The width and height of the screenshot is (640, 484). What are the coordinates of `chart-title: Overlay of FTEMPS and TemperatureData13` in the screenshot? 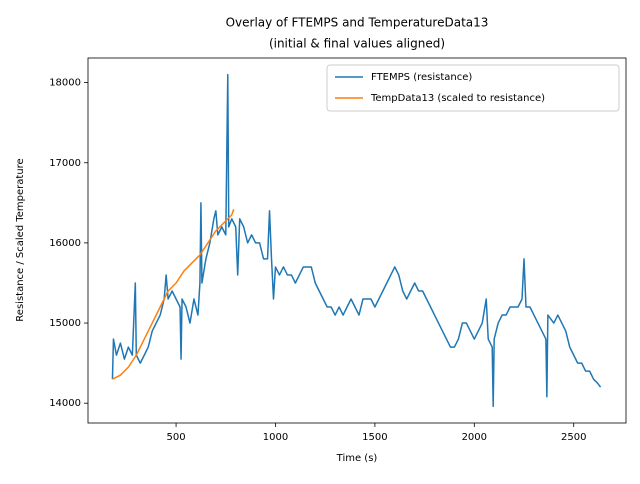 It's located at (357, 23).